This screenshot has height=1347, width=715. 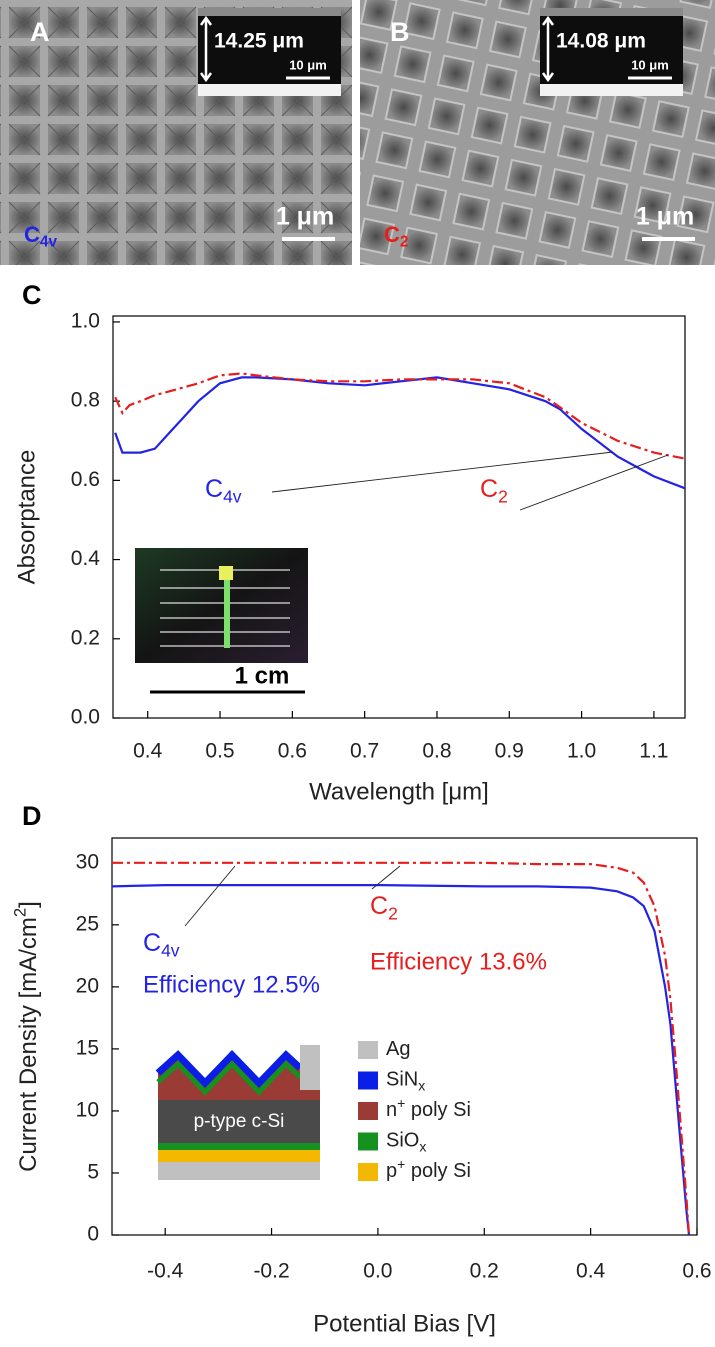 I want to click on x-tick-label: 1.1, so click(x=653, y=751).